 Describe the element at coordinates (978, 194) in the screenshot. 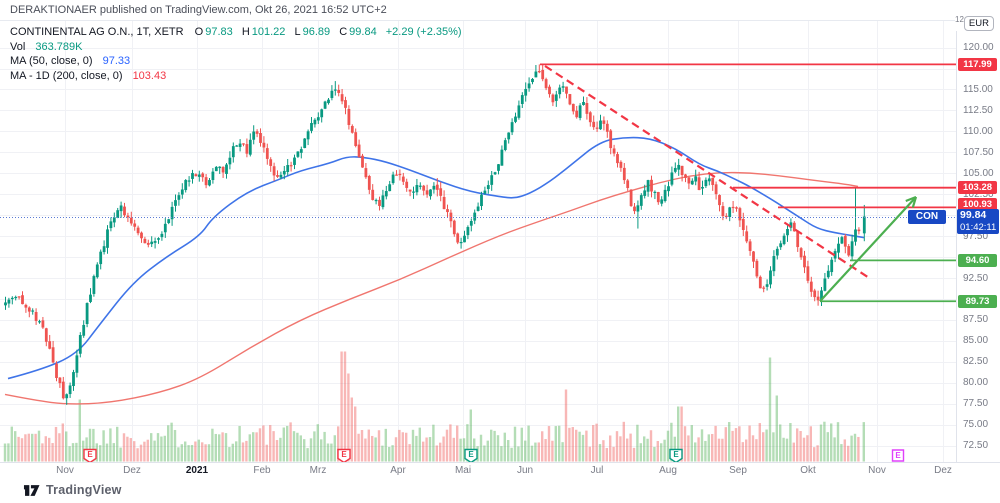

I see `price-tick-label: 102.50` at that location.